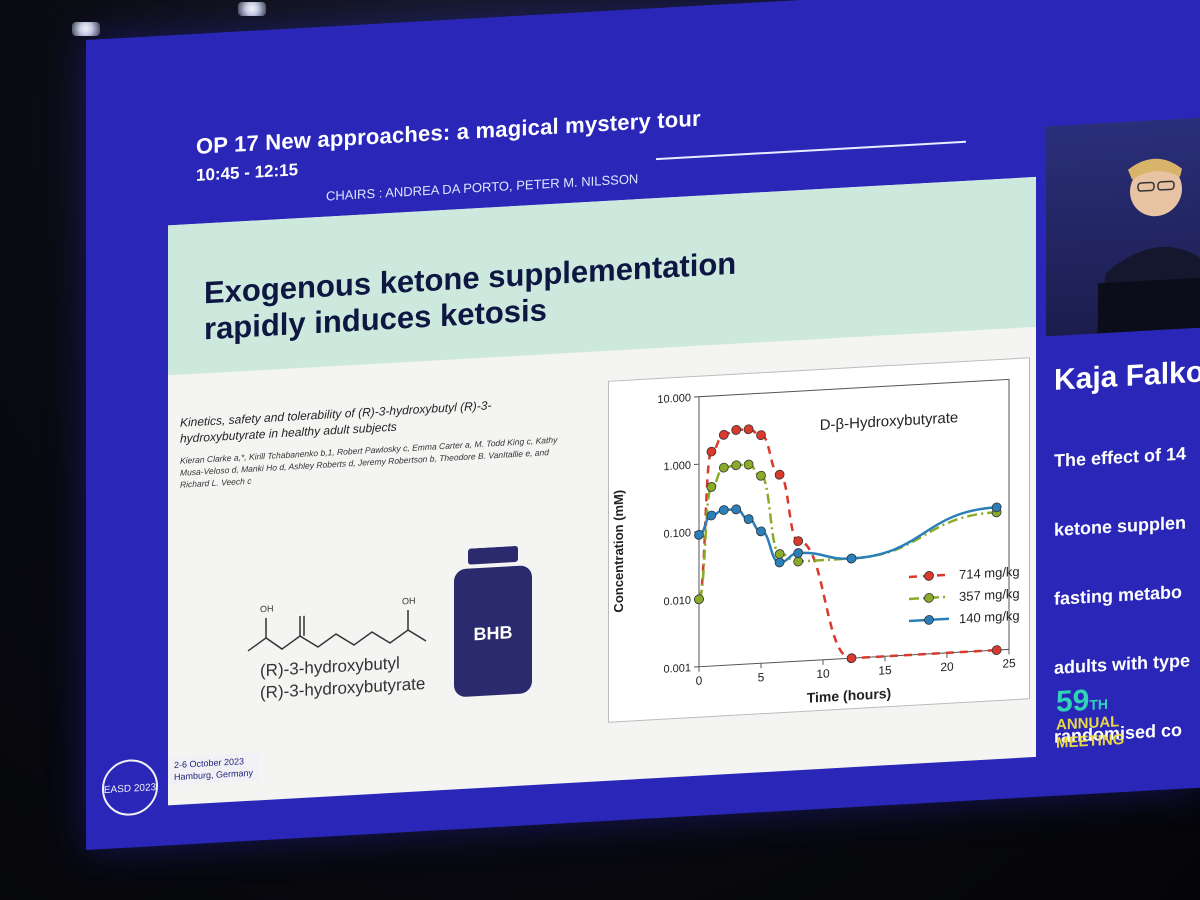  Describe the element at coordinates (699, 681) in the screenshot. I see `x-tick-label: 0` at that location.